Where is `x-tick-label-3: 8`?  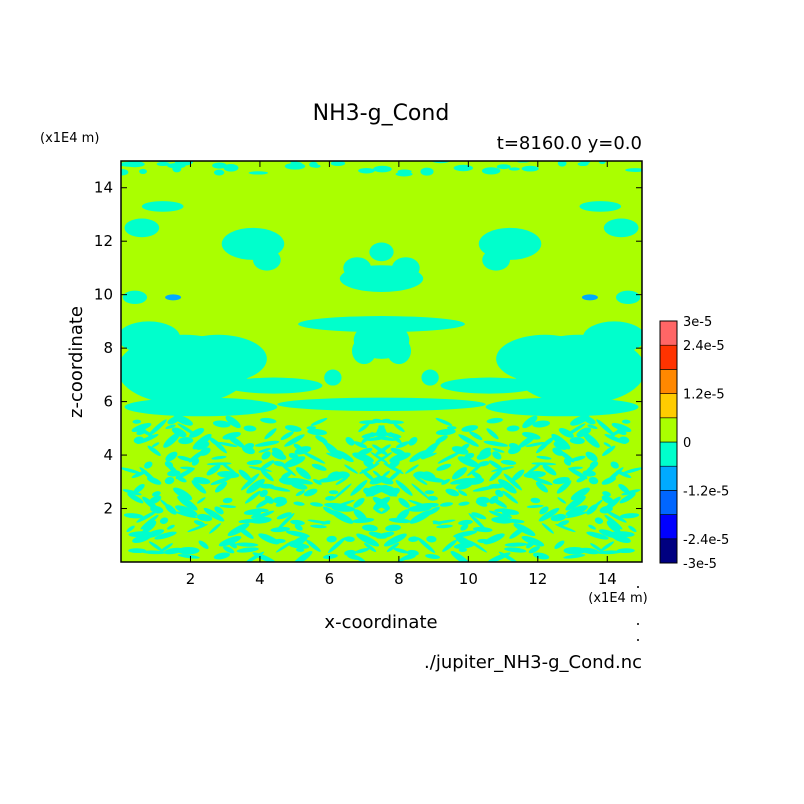
x-tick-label-3: 8 is located at coordinates (399, 579).